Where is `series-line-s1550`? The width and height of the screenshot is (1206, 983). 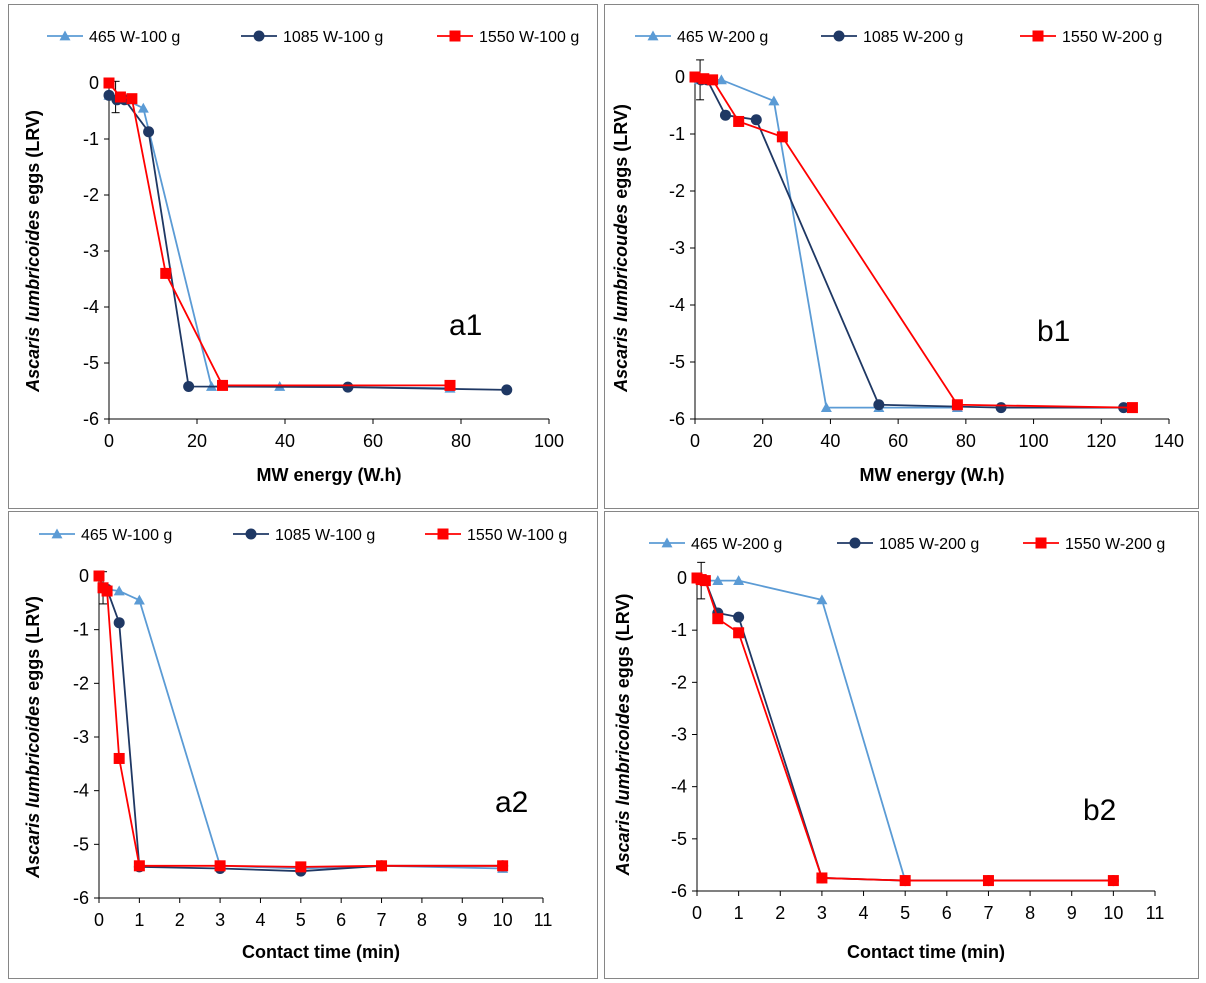
series-line-s1550 is located at coordinates (300, 721).